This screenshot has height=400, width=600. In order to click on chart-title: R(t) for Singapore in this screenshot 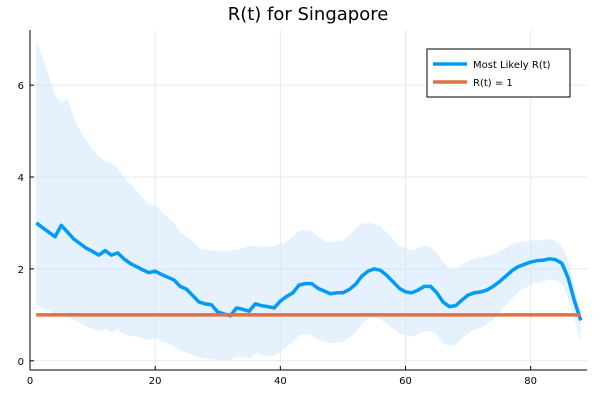, I will do `click(308, 14)`.